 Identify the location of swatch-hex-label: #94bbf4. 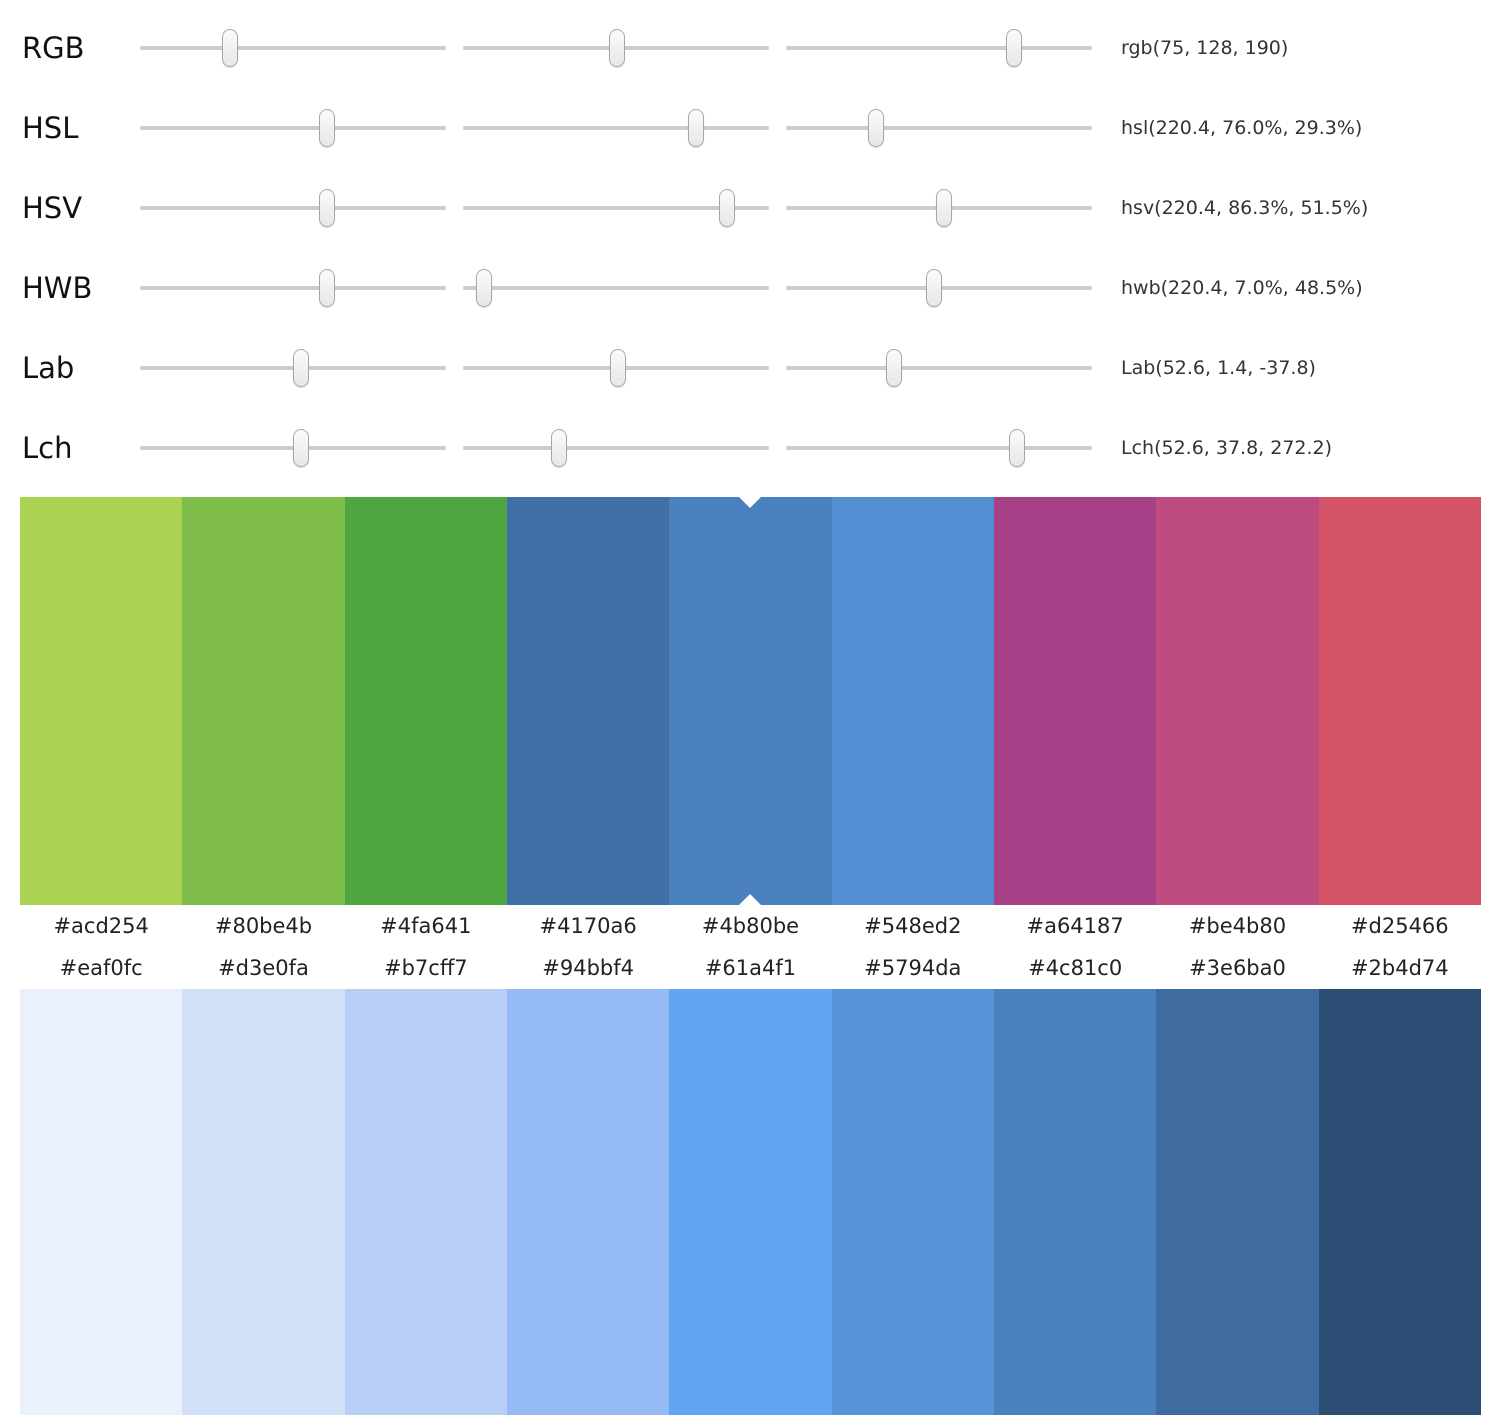
(588, 968).